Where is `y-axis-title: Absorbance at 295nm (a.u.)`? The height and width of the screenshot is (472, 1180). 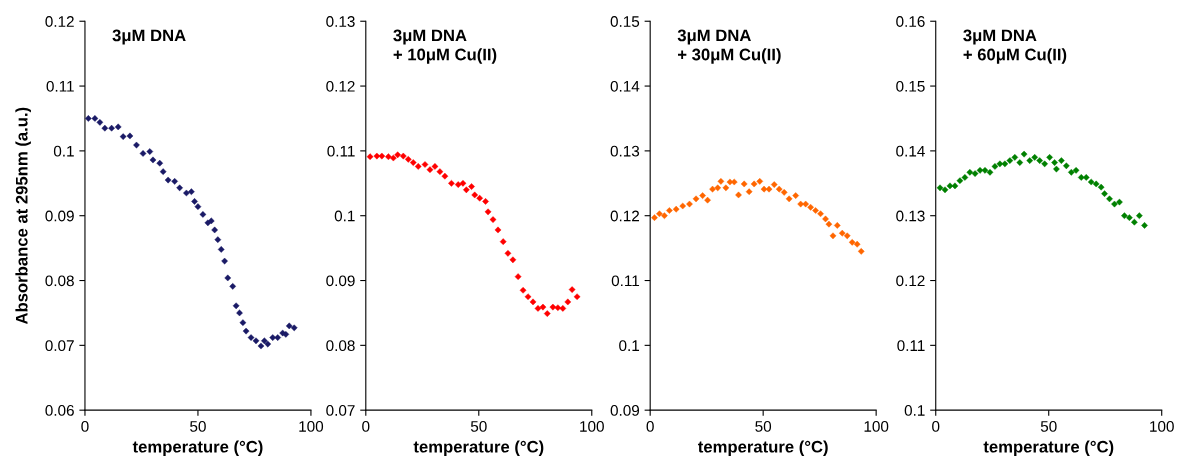
y-axis-title: Absorbance at 295nm (a.u.) is located at coordinates (23, 216).